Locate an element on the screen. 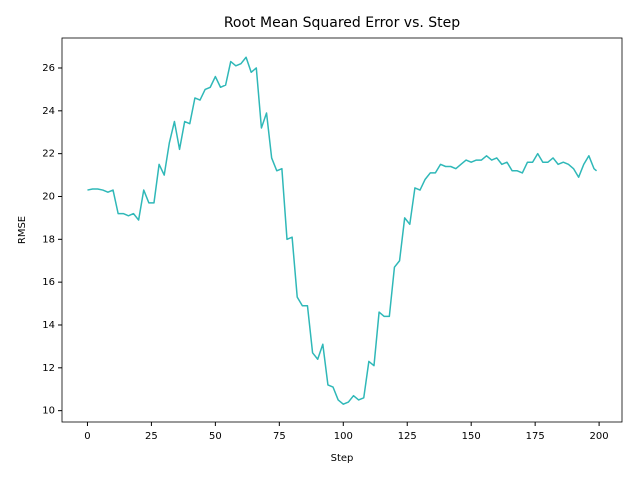 This screenshot has width=640, height=480. x-tick-label: 125 is located at coordinates (407, 436).